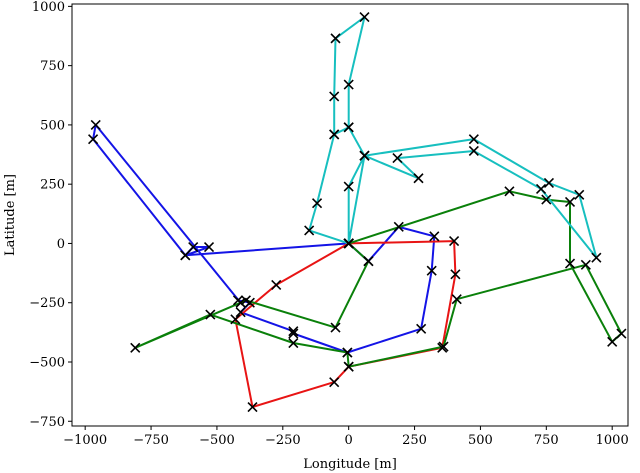  Describe the element at coordinates (48, 7) in the screenshot. I see `y-tick-label: 1000` at that location.